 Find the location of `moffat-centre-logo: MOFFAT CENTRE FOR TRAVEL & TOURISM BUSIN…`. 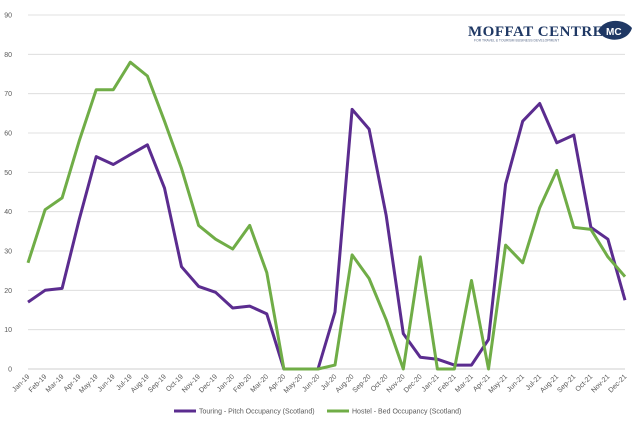

moffat-centre-logo: MOFFAT CENTRE FOR TRAVEL & TOURISM BUSIN… is located at coordinates (550, 31).